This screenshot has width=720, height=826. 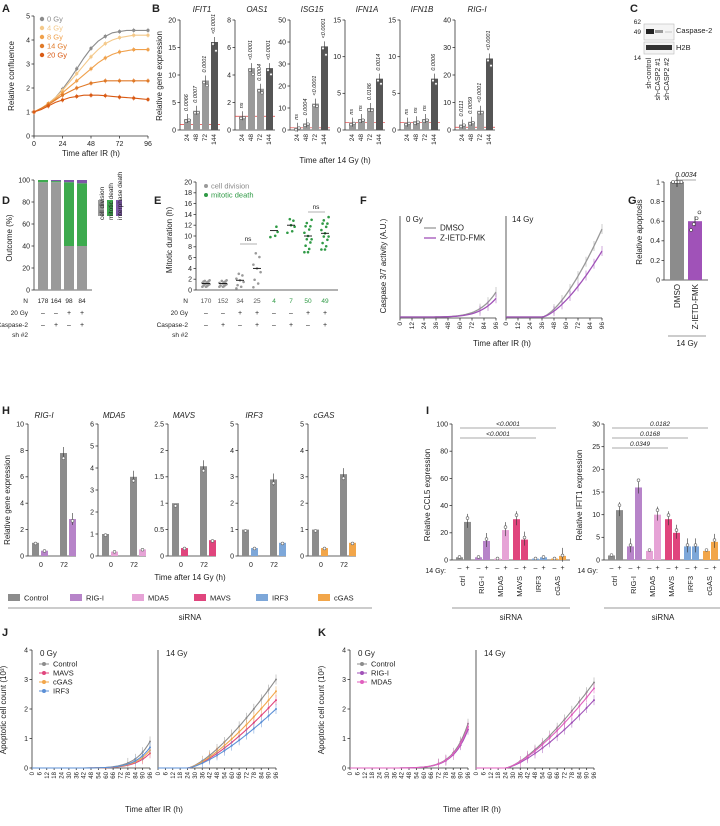 What do you see at coordinates (284, 130) in the screenshot?
I see `panel-b-ISG15-y-tick-label: 0` at bounding box center [284, 130].